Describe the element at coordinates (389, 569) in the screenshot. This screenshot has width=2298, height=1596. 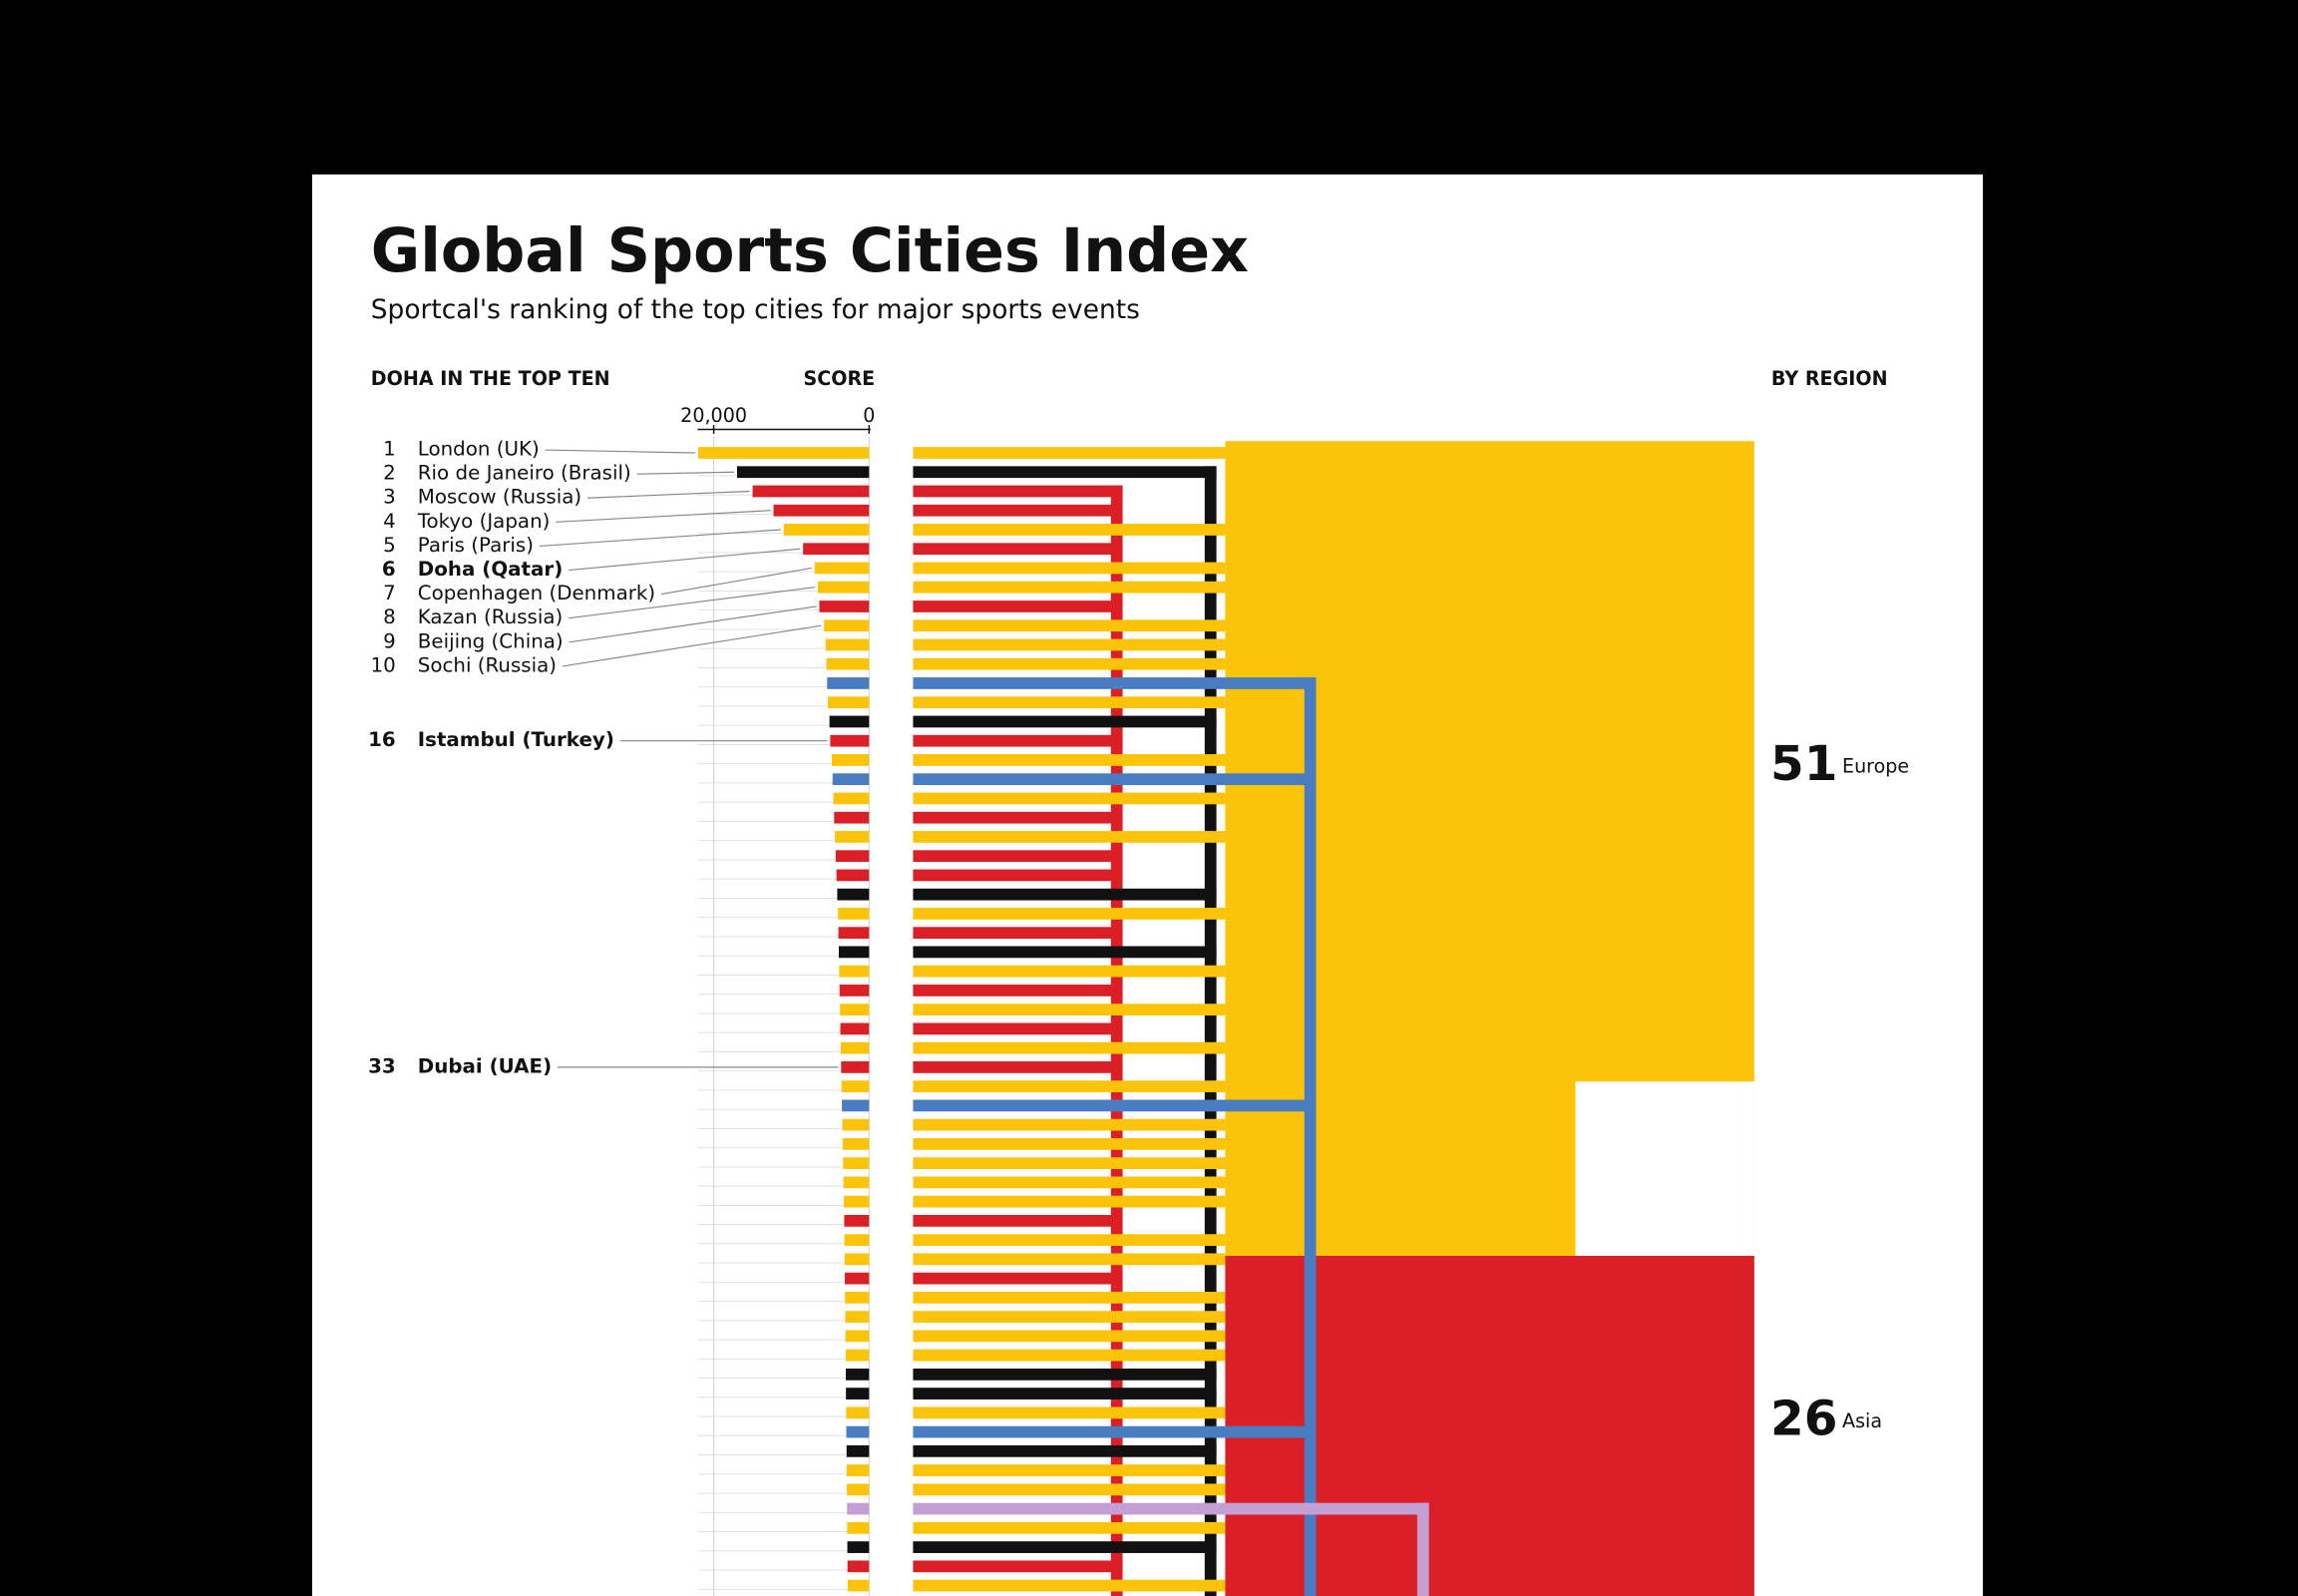
I see `rank-label: 6` at that location.